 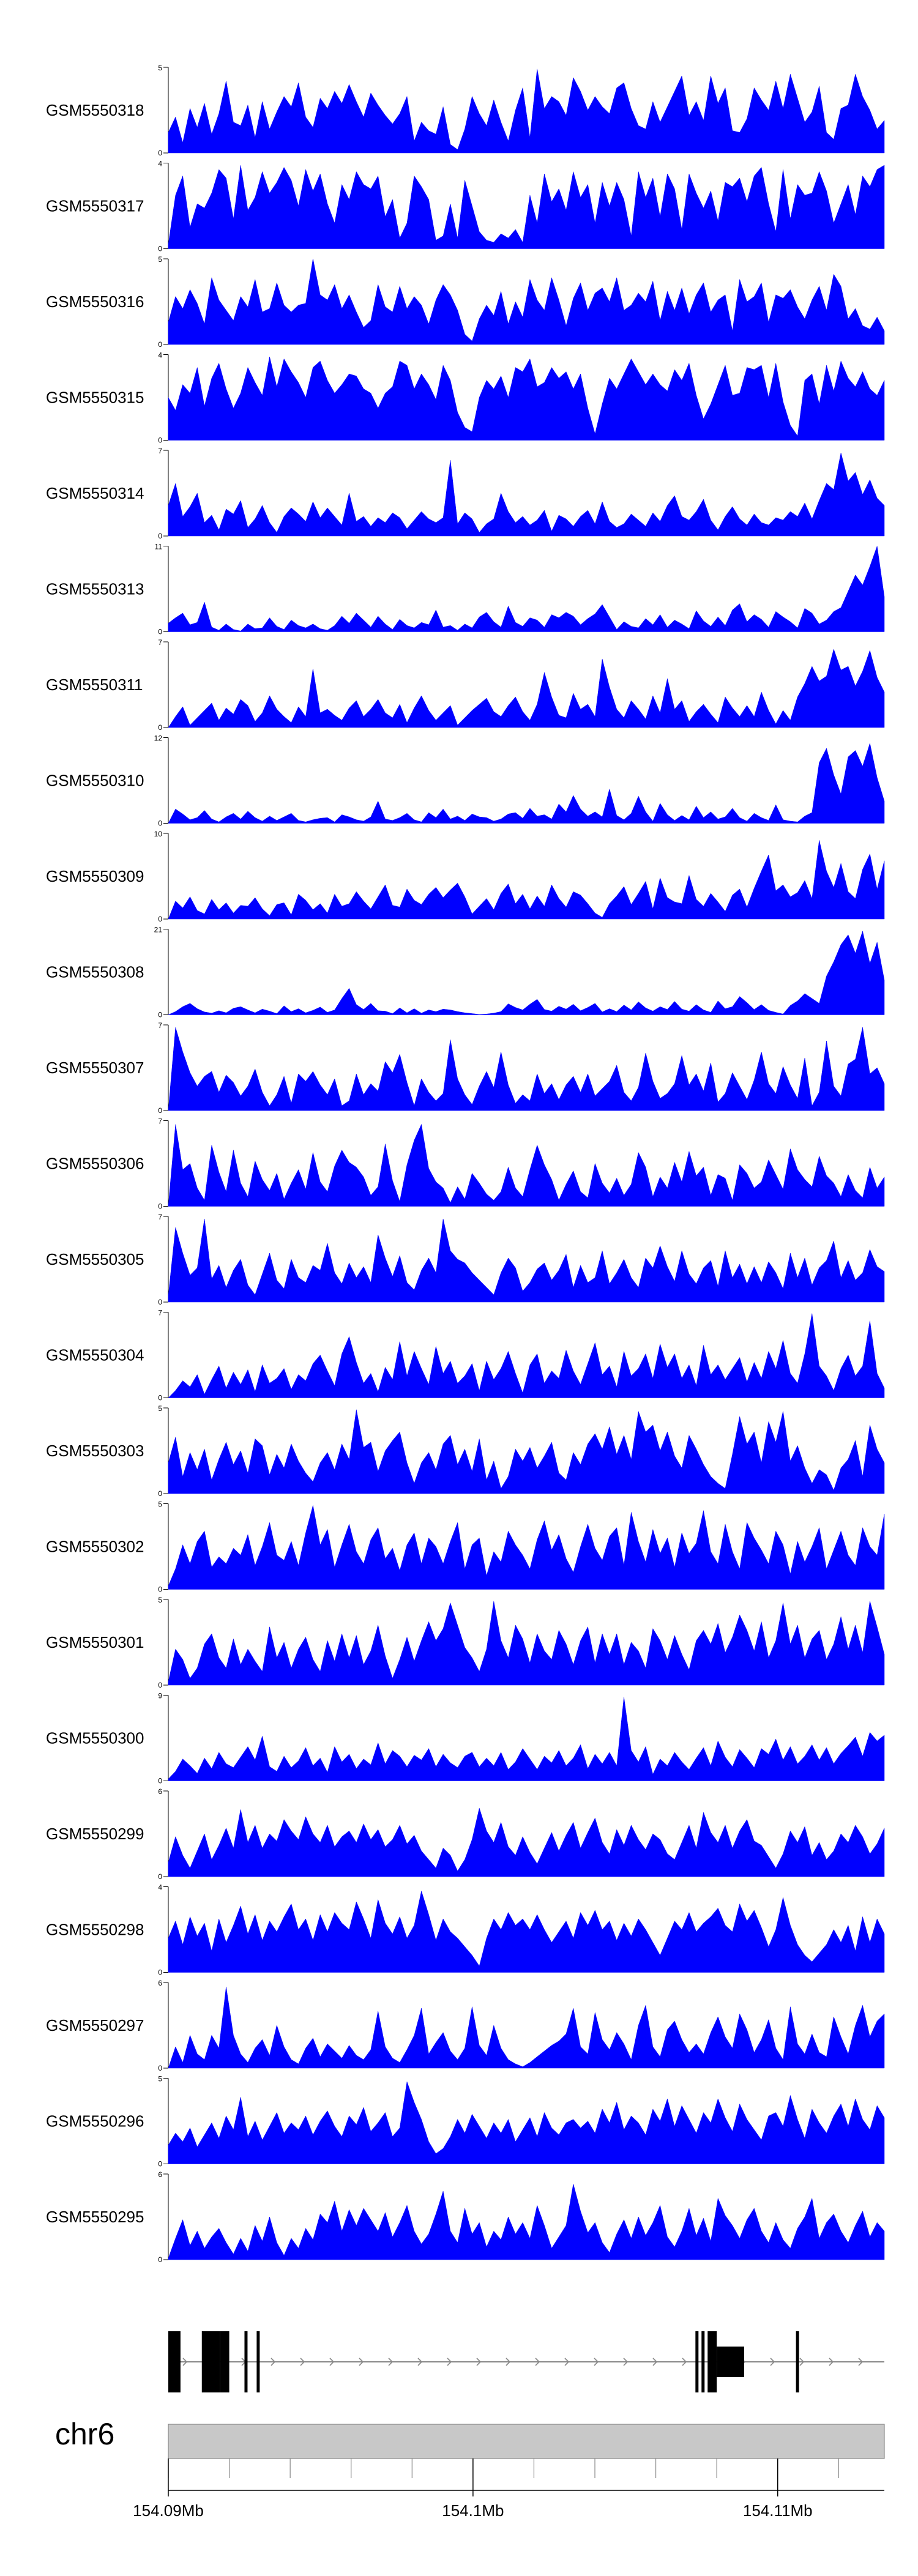 I want to click on track-GSM5550314: GSM5550314 7 0, so click(x=465, y=493).